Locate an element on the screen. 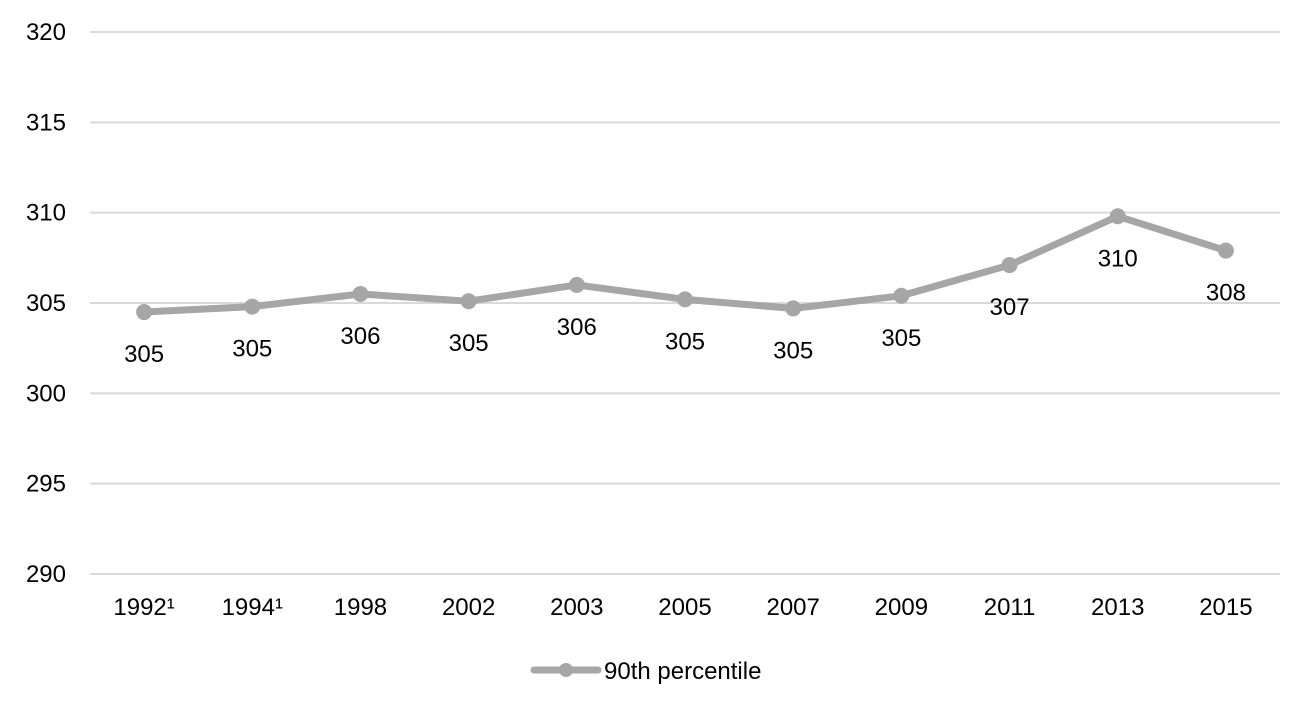 Image resolution: width=1314 pixels, height=713 pixels. y-tick-label: 290 is located at coordinates (46, 574).